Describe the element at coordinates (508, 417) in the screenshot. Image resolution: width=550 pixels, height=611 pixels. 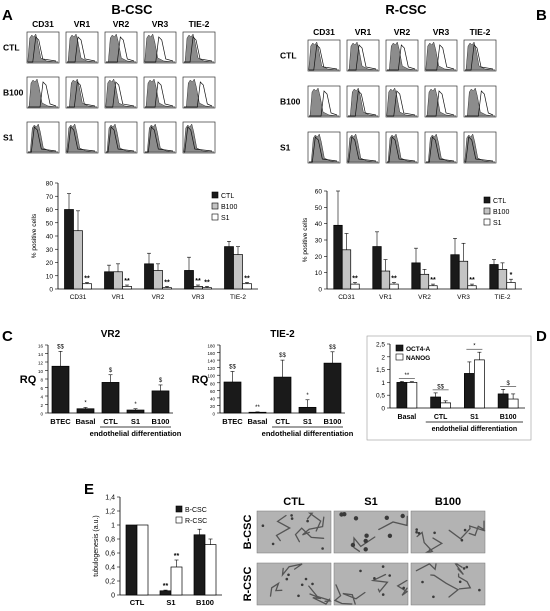
I see `x-tick-label: B100` at that location.